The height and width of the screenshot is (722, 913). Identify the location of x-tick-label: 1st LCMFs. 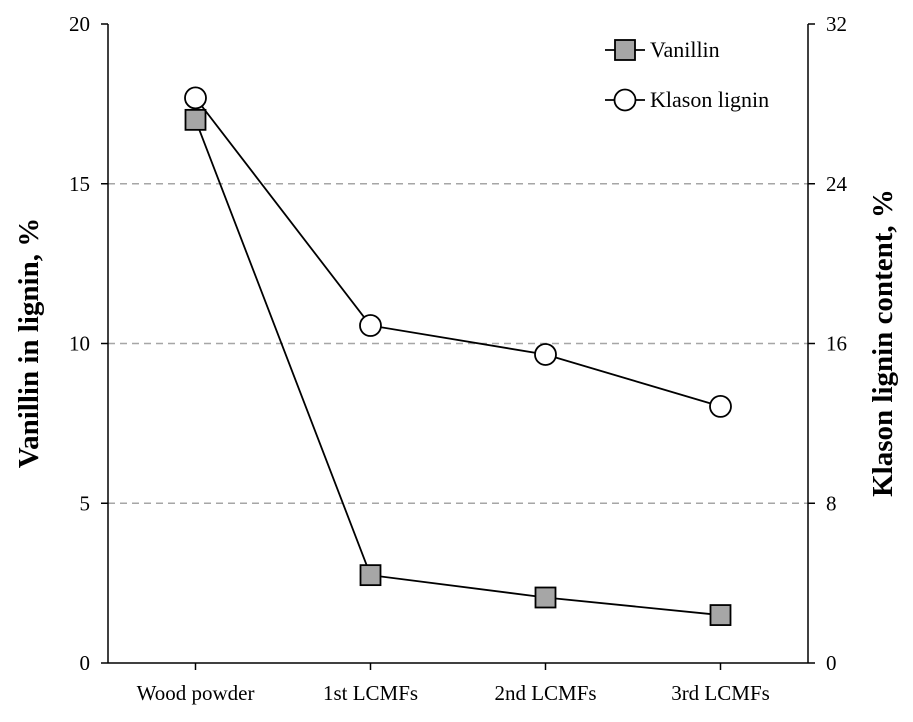
(370, 693).